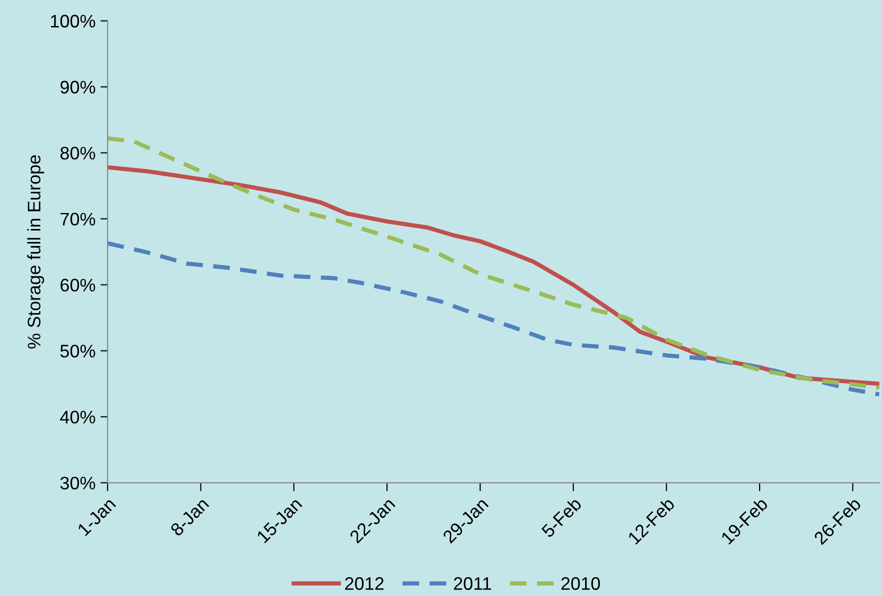 The width and height of the screenshot is (882, 596). What do you see at coordinates (472, 583) in the screenshot?
I see `legend-label: 2011` at bounding box center [472, 583].